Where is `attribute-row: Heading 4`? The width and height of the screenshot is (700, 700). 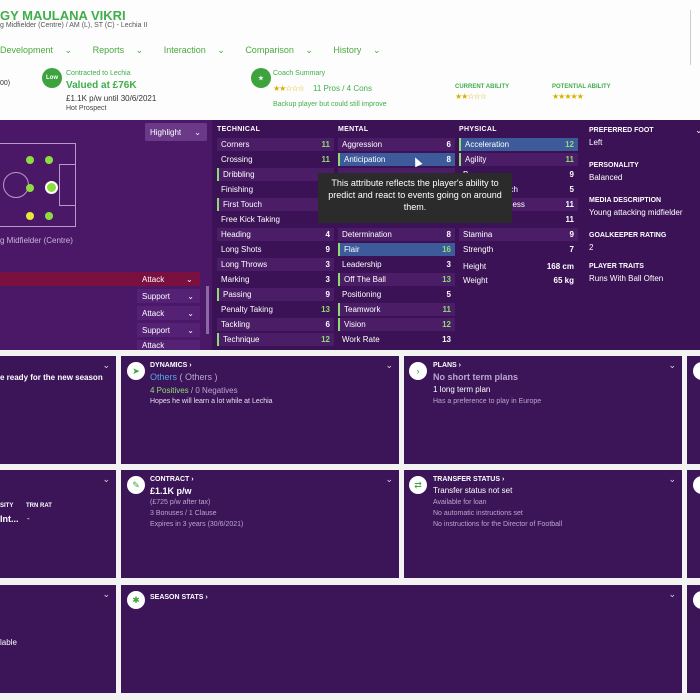 attribute-row: Heading 4 is located at coordinates (275, 234).